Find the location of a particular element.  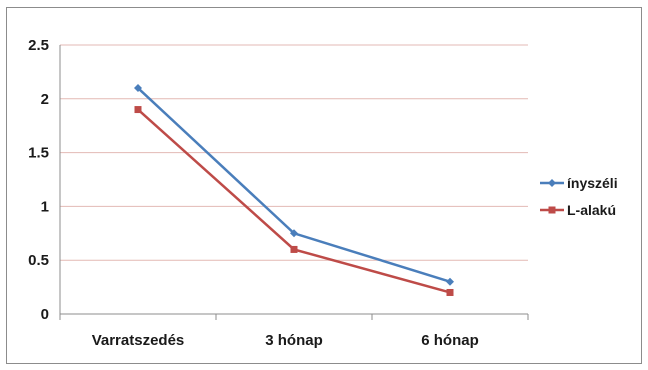

y-tick-label: 1 is located at coordinates (45, 206).